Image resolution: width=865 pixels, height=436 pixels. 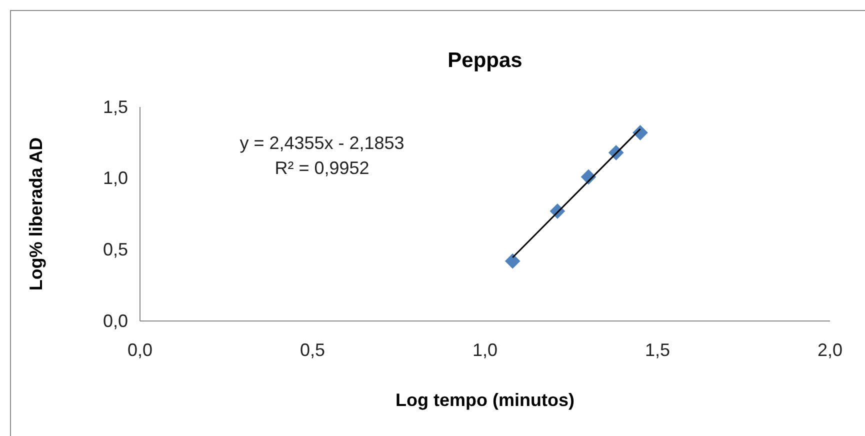 What do you see at coordinates (115, 249) in the screenshot?
I see `y-tick-label: 0,5` at bounding box center [115, 249].